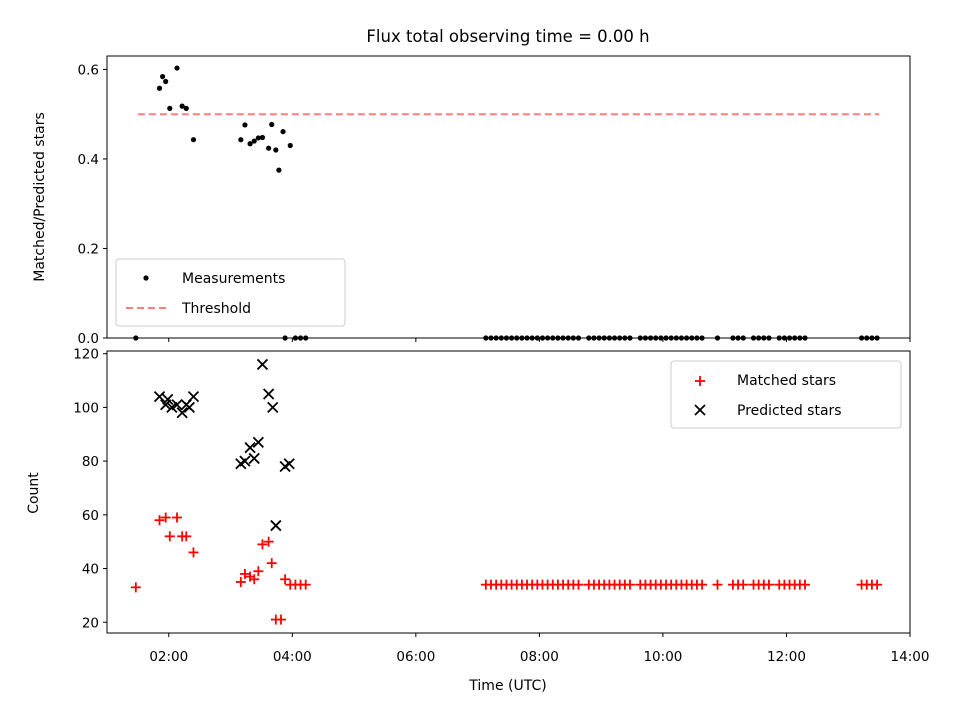 Image resolution: width=960 pixels, height=720 pixels. I want to click on top-legend: Measurements Threshold, so click(230, 292).